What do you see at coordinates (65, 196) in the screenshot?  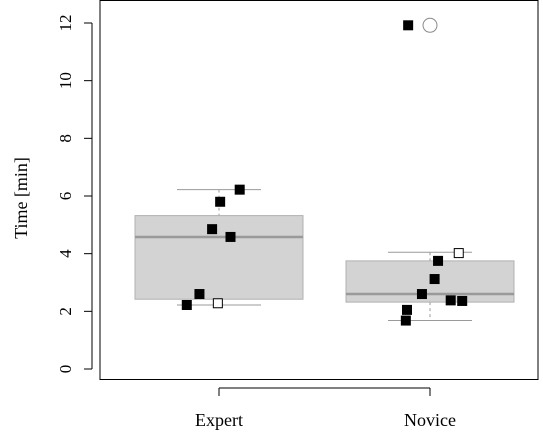 I see `y-tick-label-6: 6` at bounding box center [65, 196].